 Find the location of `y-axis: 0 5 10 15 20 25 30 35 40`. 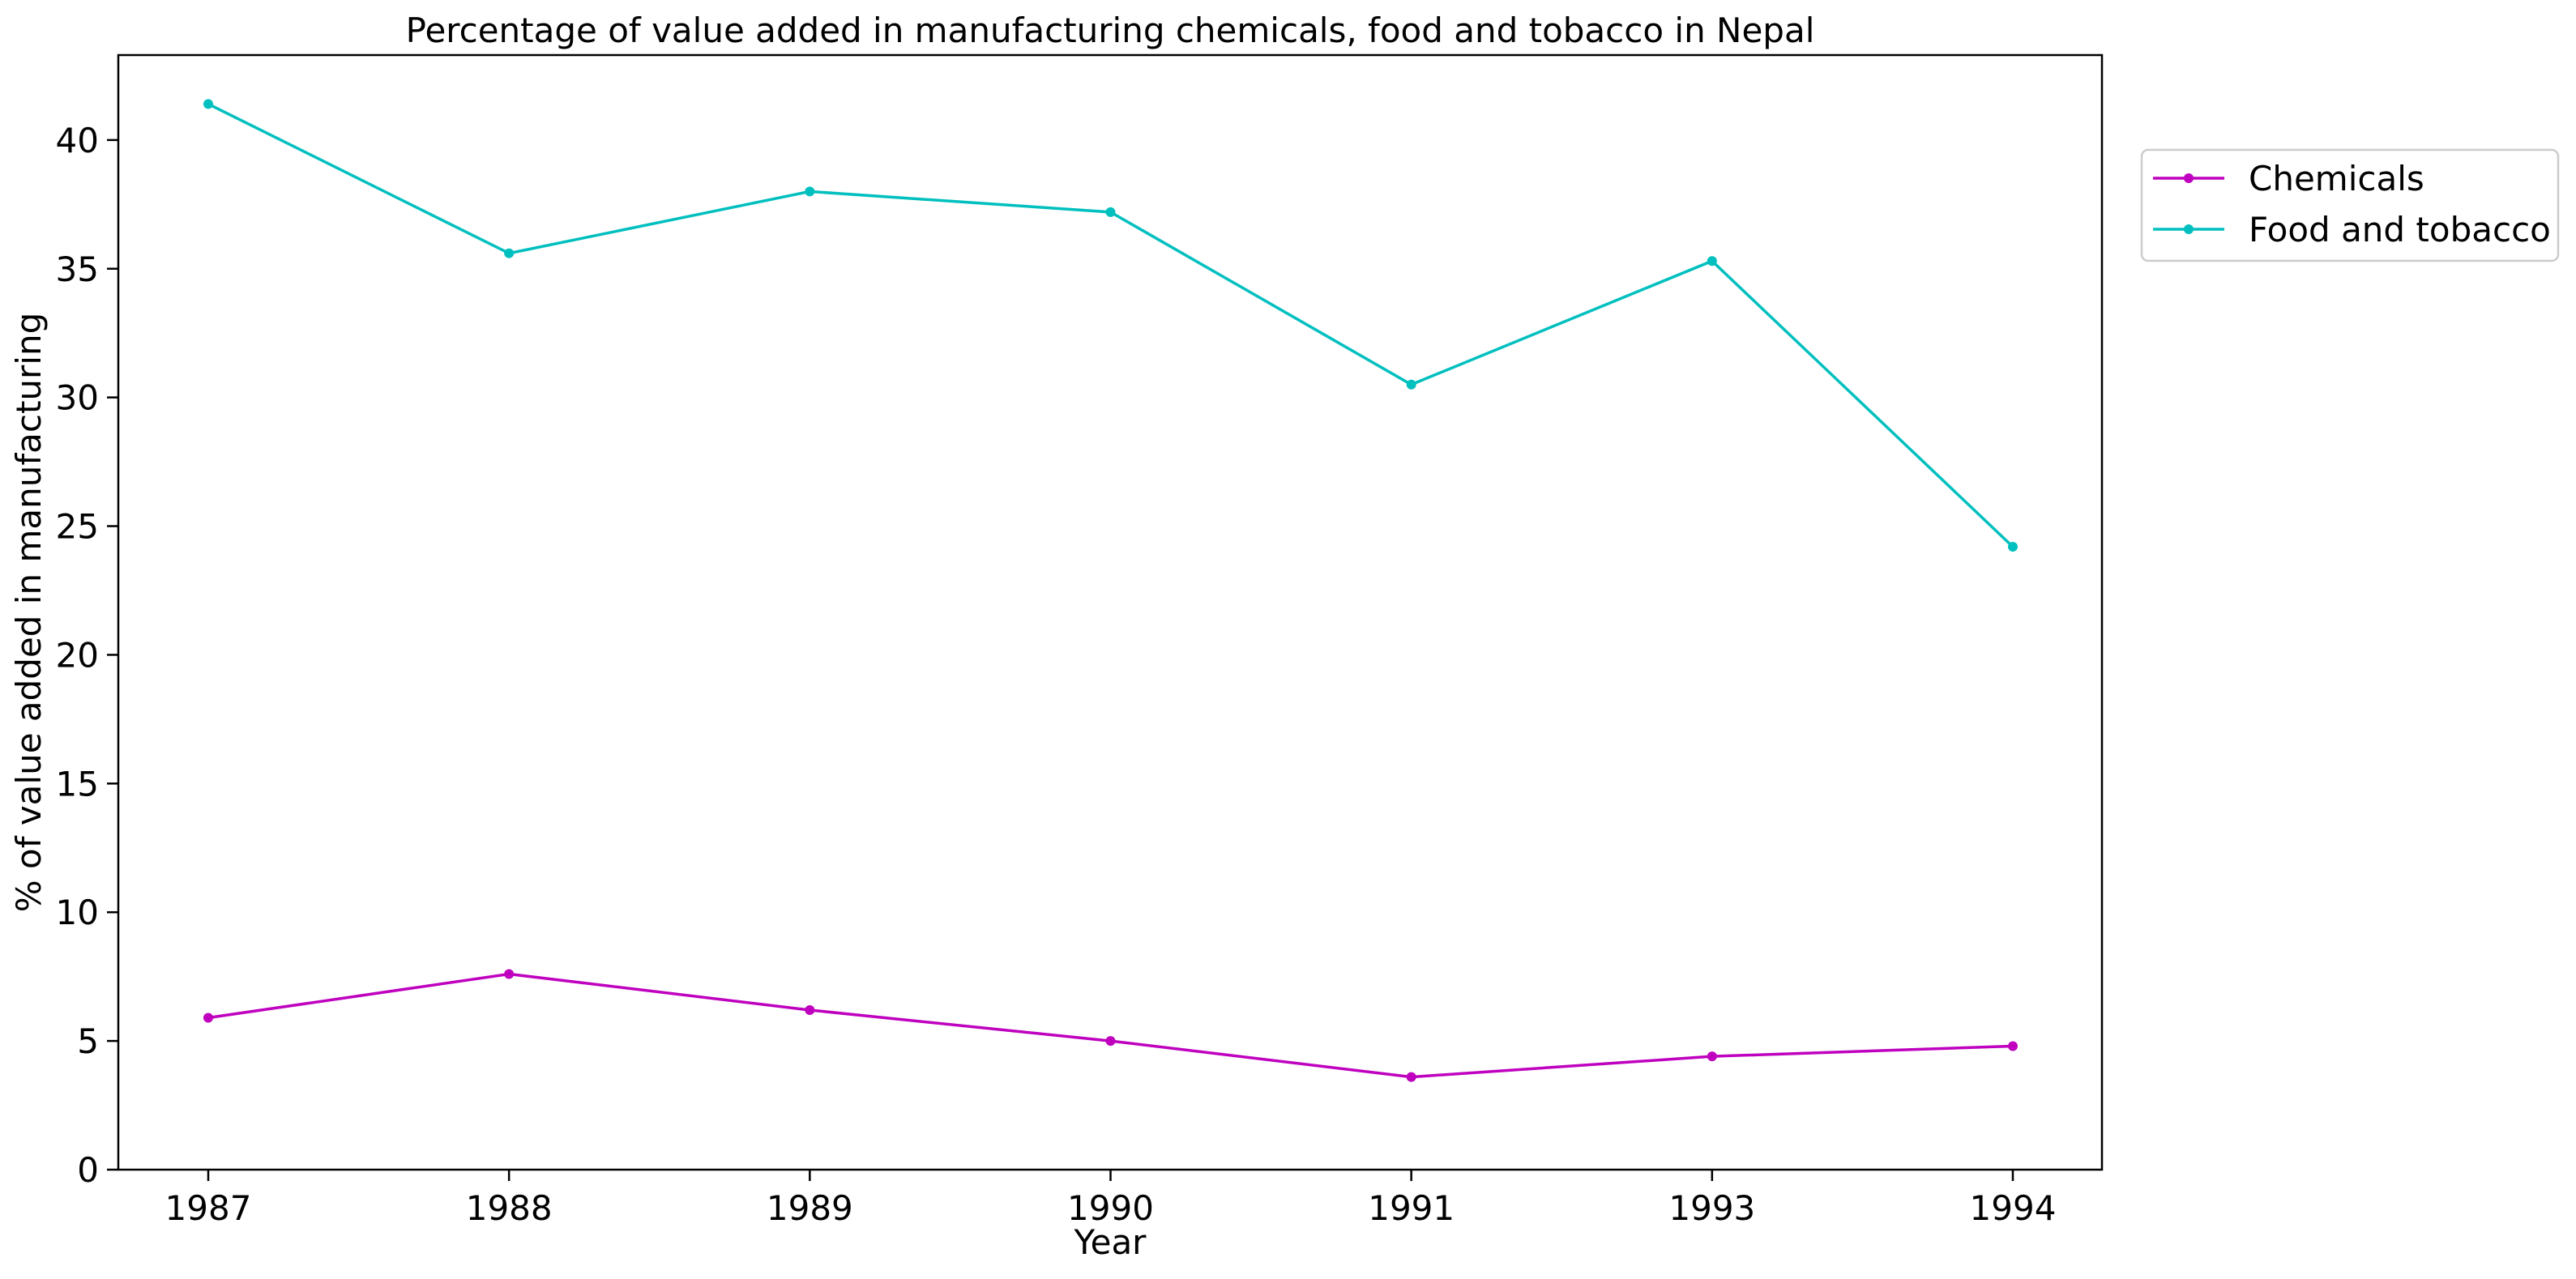

y-axis: 0 5 10 15 20 25 30 35 40 is located at coordinates (87, 655).